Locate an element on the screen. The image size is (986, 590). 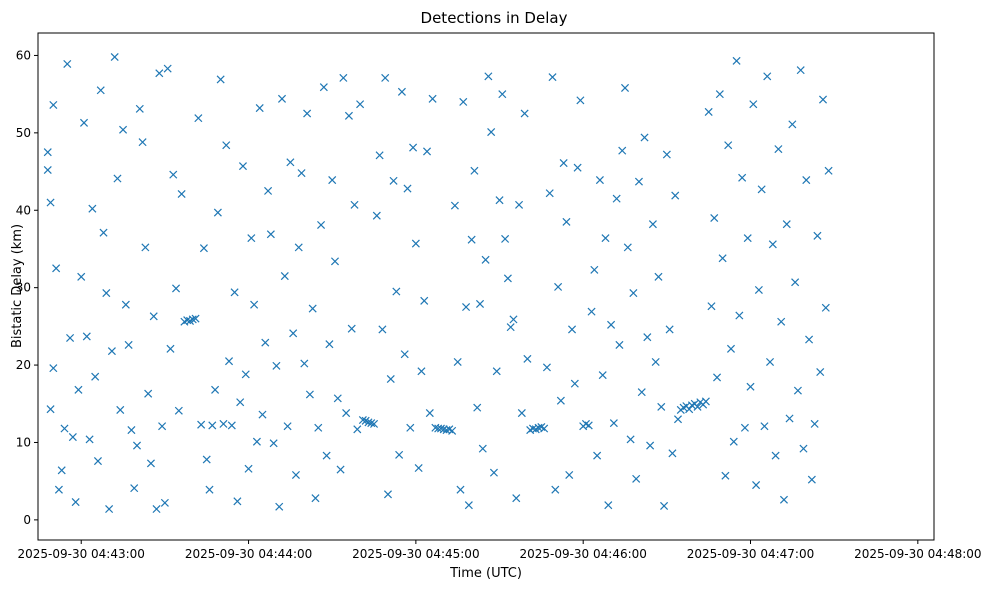
chart-title: Detections in Delay is located at coordinates (494, 18).